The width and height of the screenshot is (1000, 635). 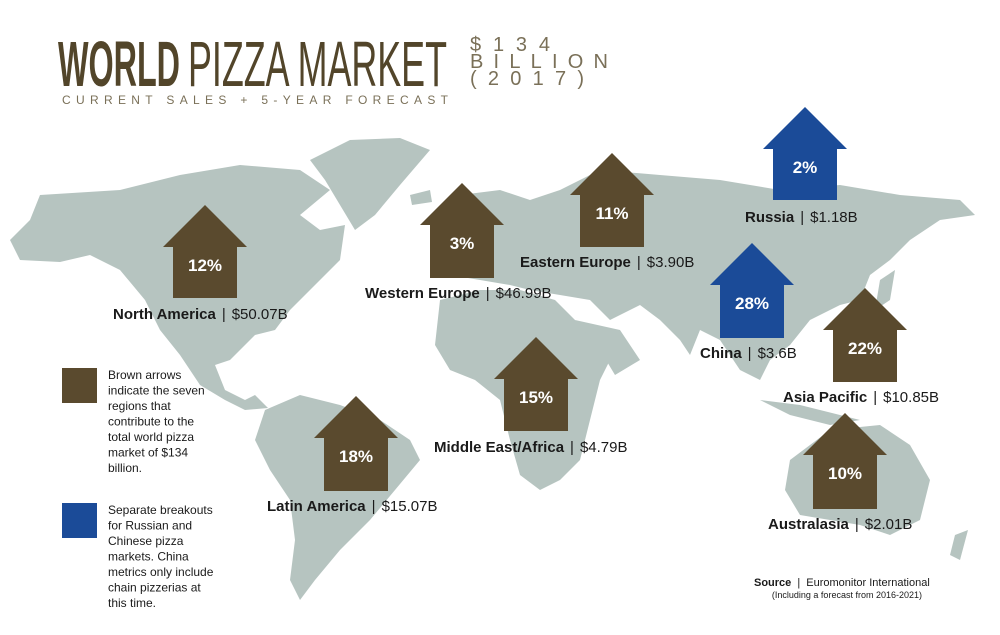 I want to click on region-label: Eastern Europe | $3.90B, so click(x=607, y=262).